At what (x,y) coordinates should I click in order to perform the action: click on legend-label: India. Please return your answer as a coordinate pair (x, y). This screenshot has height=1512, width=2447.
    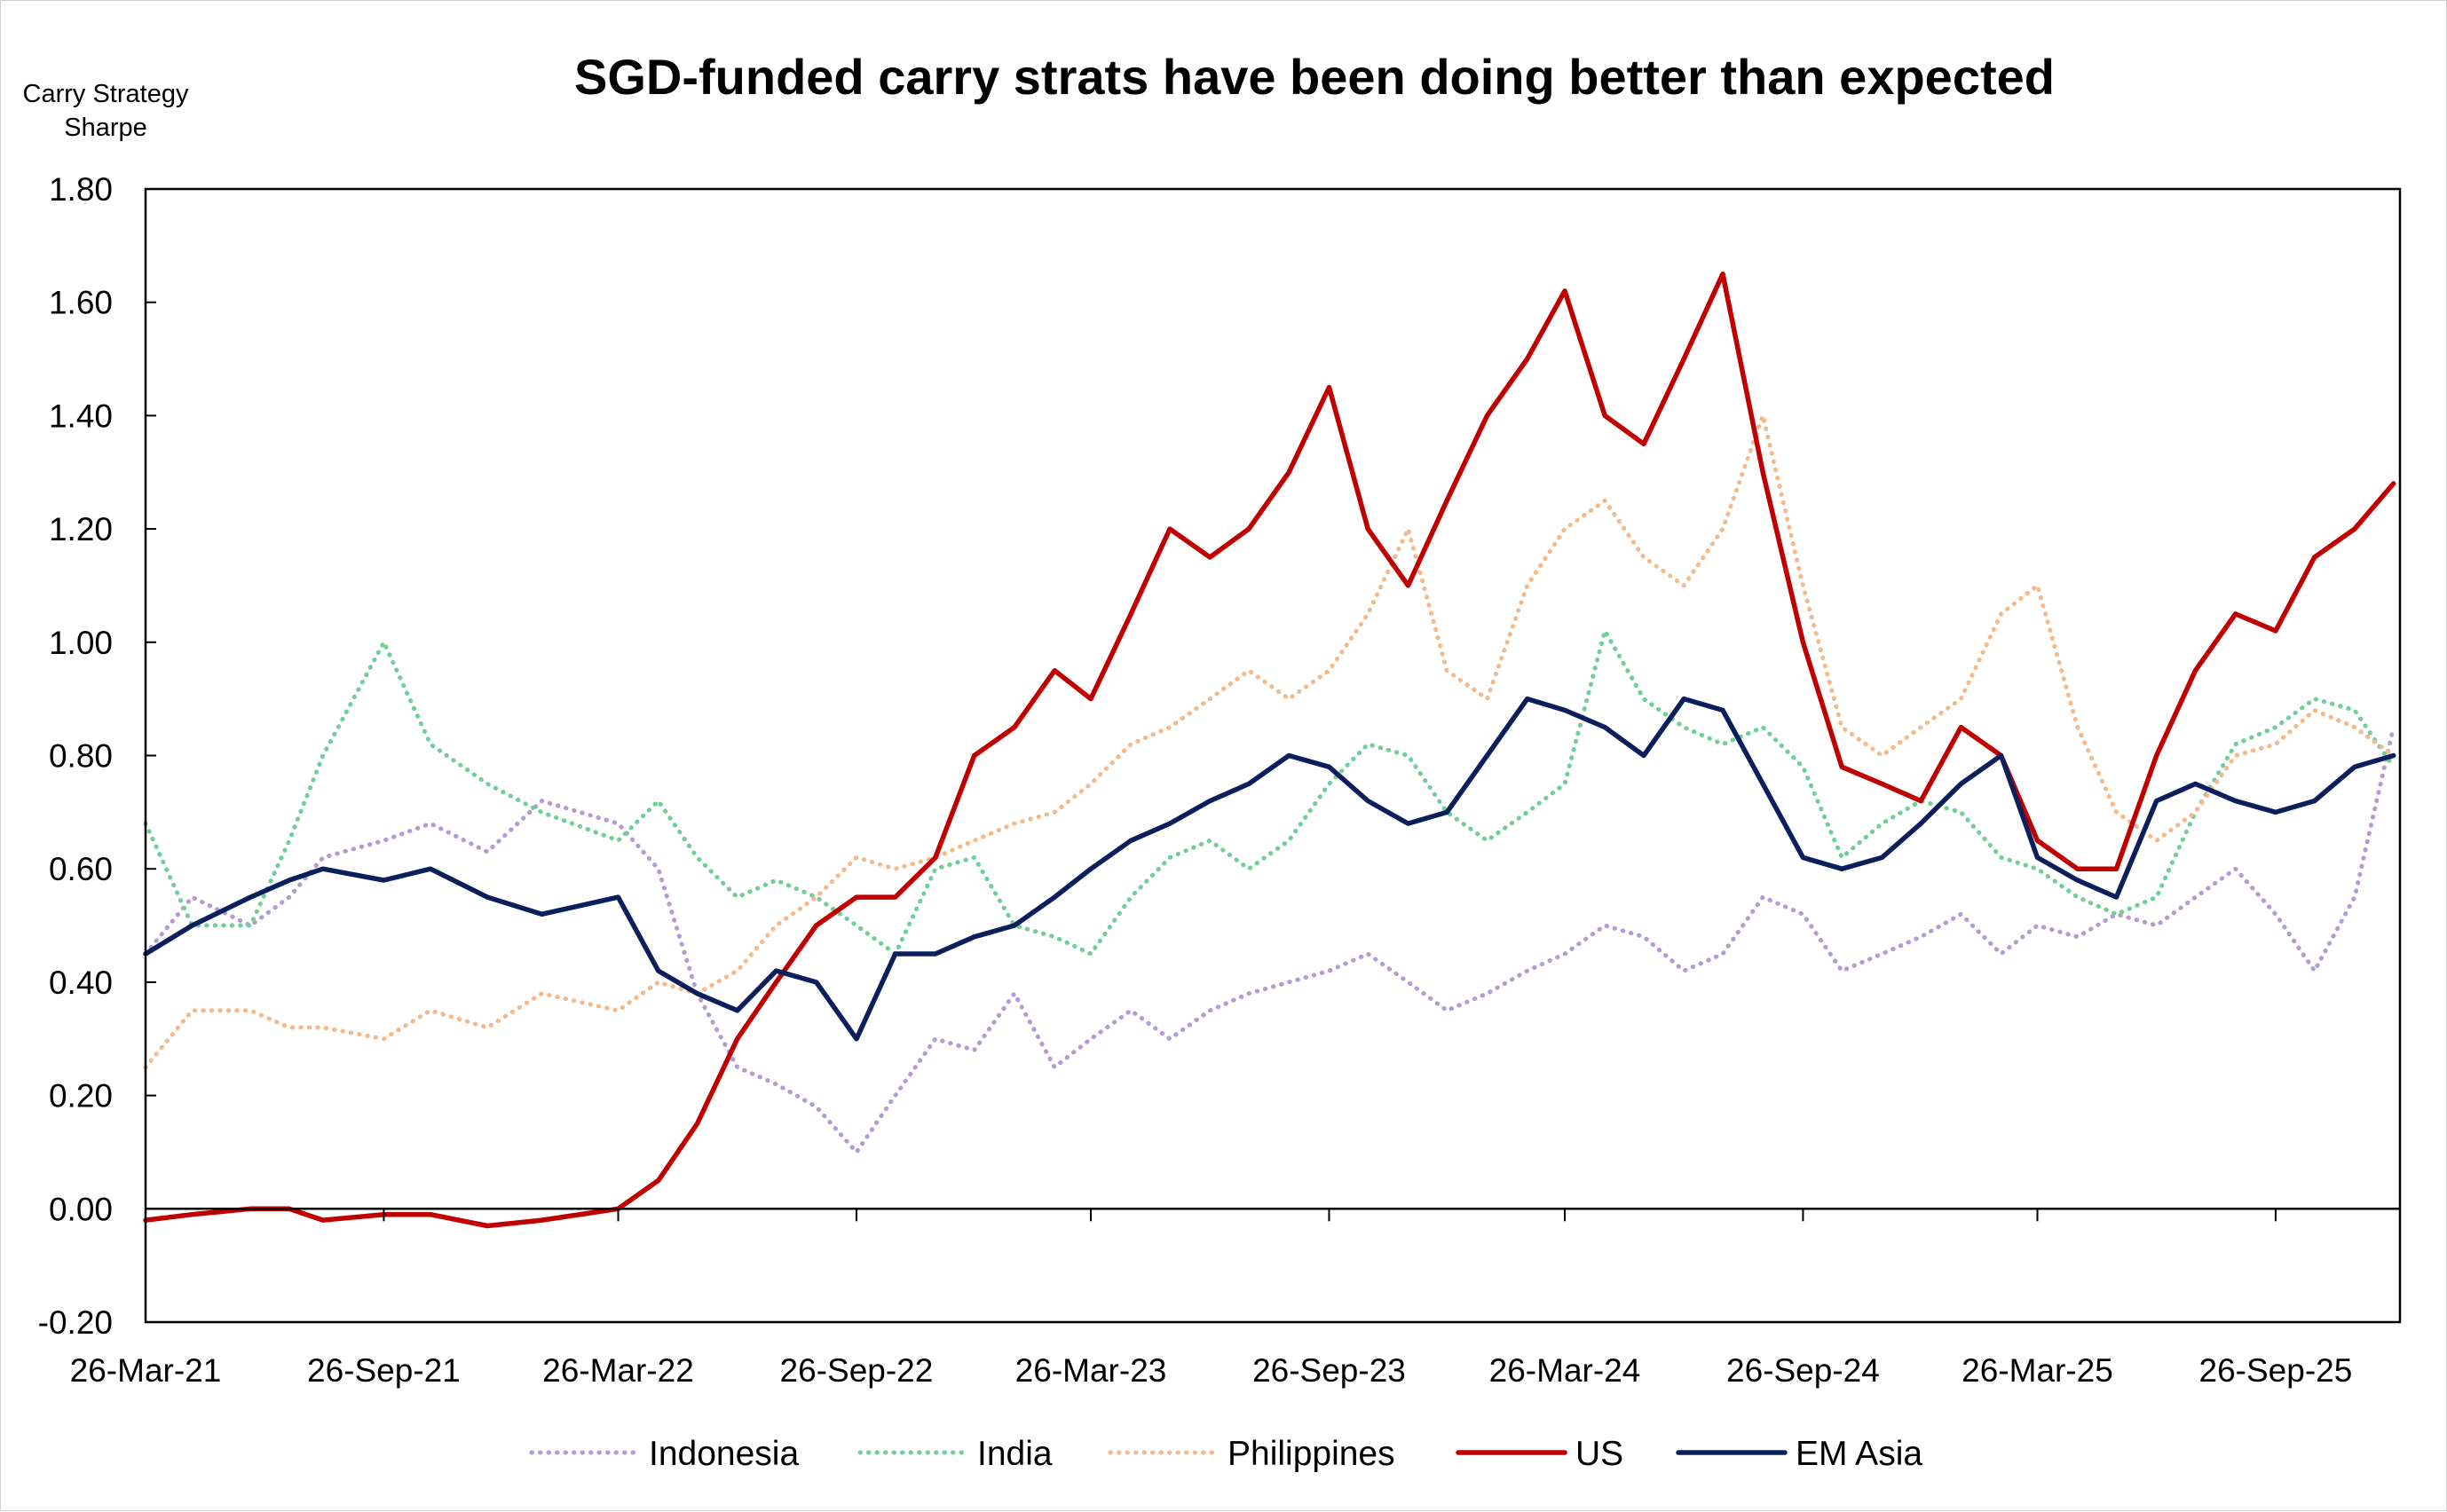
    Looking at the image, I should click on (1015, 1454).